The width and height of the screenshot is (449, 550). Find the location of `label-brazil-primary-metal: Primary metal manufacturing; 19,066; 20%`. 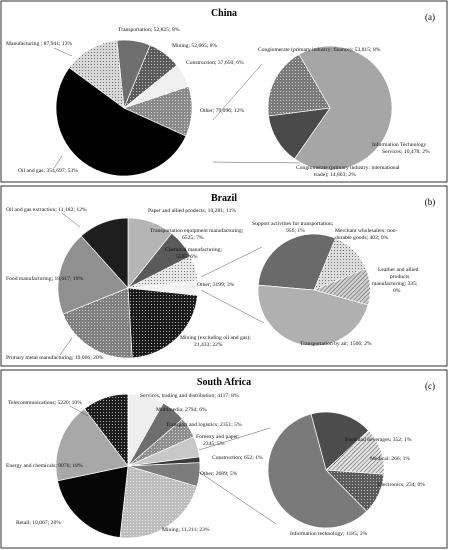

label-brazil-primary-metal: Primary metal manufacturing; 19,066; 20% is located at coordinates (55, 357).